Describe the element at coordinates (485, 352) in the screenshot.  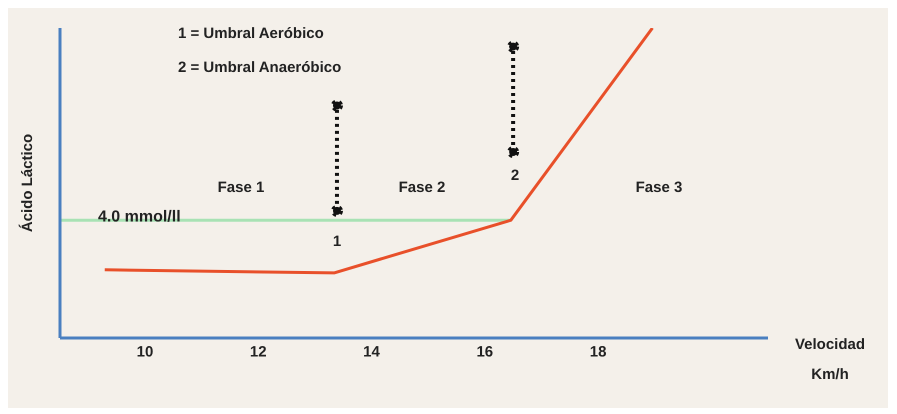
I see `x-tick-label: 16` at that location.